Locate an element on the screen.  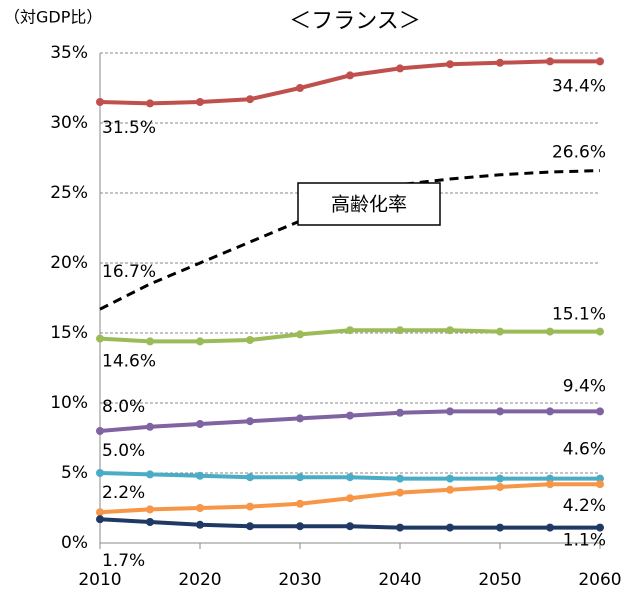
x-tick-label: 2030 is located at coordinates (299, 580).